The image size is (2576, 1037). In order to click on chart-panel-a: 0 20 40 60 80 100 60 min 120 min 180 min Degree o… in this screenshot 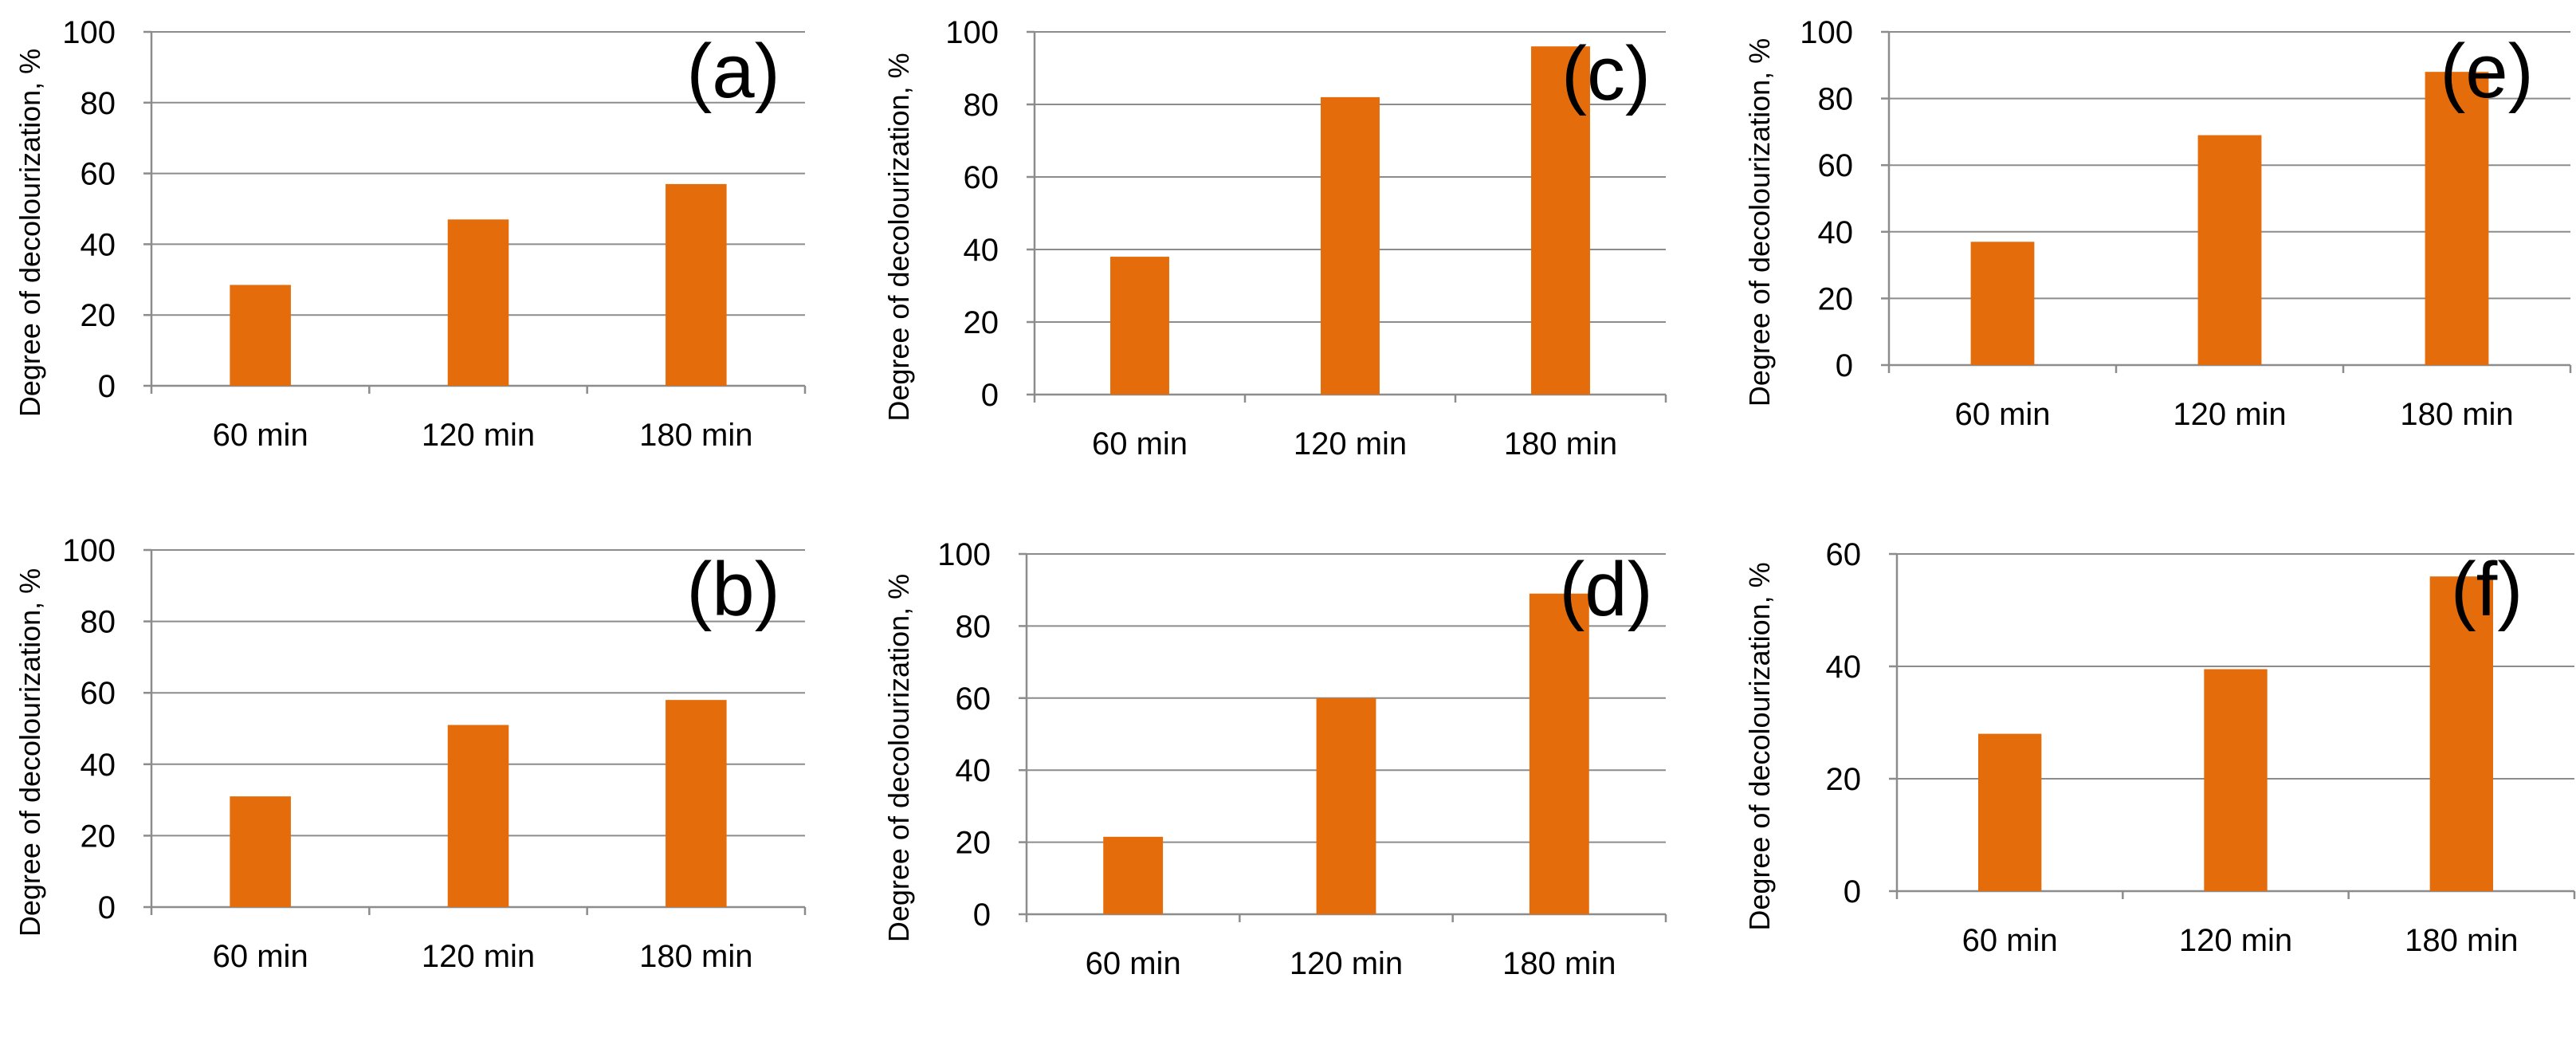, I will do `click(410, 234)`.